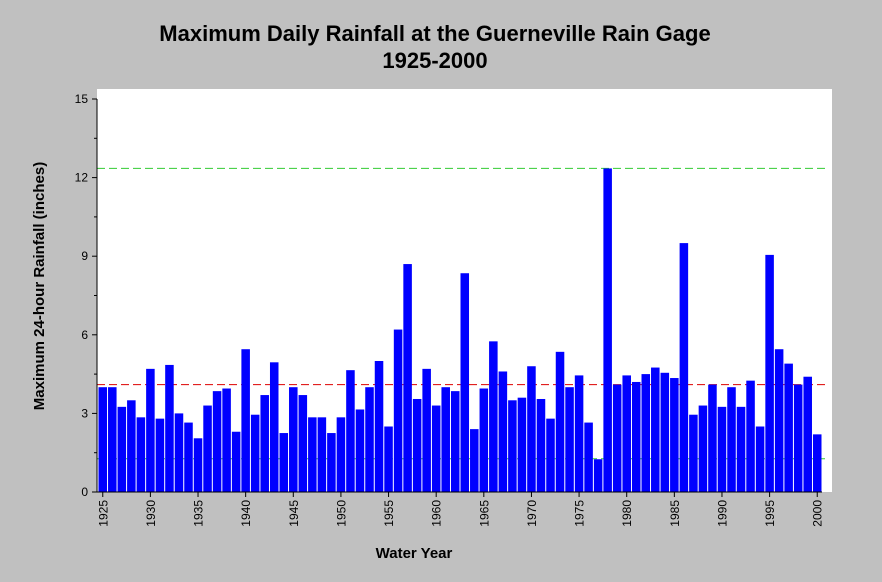 The height and width of the screenshot is (582, 882). What do you see at coordinates (226, 440) in the screenshot?
I see `bar-1938` at bounding box center [226, 440].